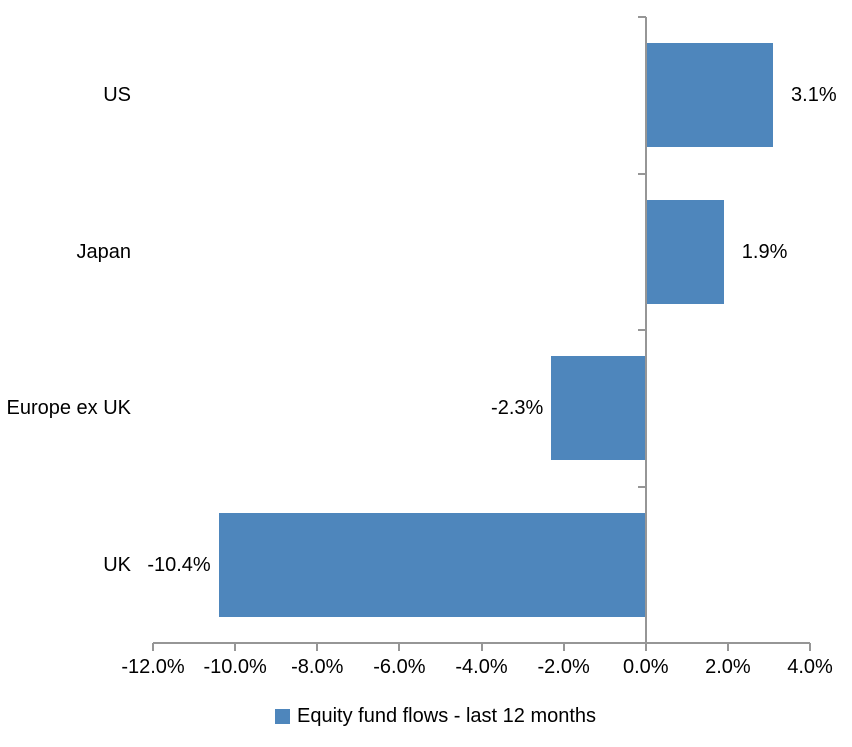  Describe the element at coordinates (810, 667) in the screenshot. I see `x-axis-tick-label: 4.0%` at that location.